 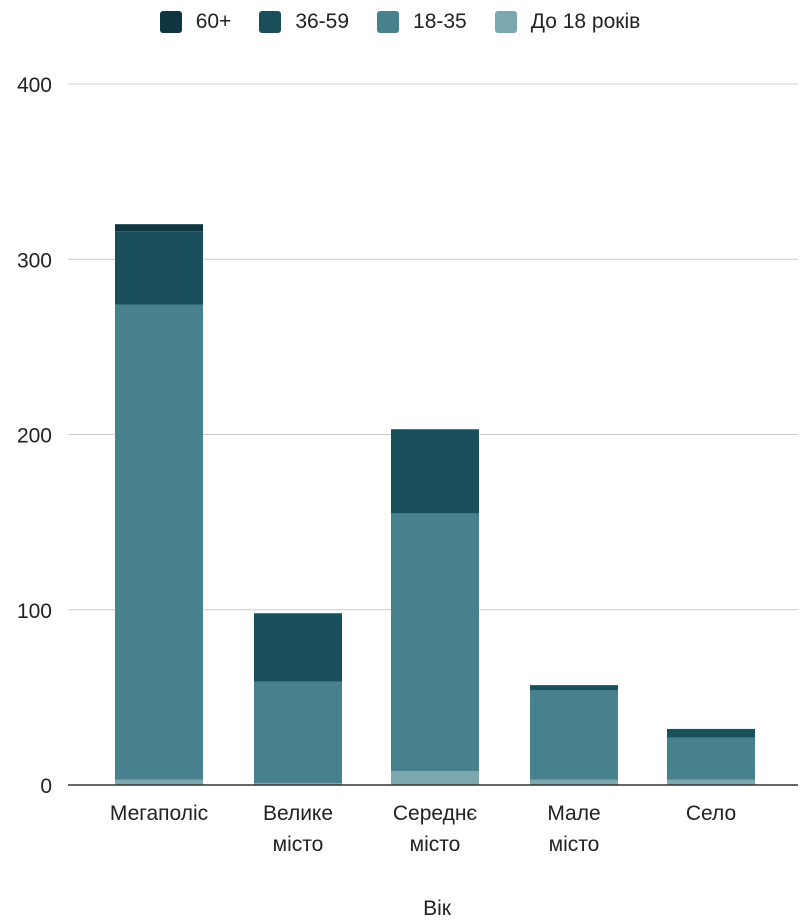 I want to click on legend-item: 18-35, so click(x=422, y=22).